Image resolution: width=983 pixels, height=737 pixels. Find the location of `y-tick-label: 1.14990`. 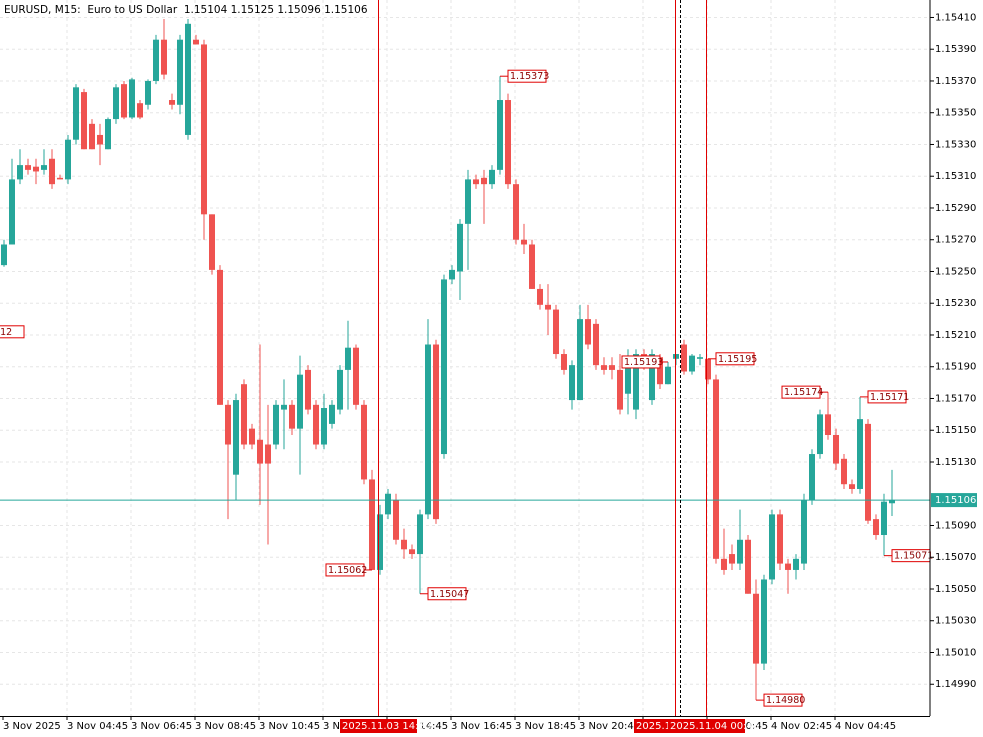

y-tick-label: 1.14990 is located at coordinates (955, 684).